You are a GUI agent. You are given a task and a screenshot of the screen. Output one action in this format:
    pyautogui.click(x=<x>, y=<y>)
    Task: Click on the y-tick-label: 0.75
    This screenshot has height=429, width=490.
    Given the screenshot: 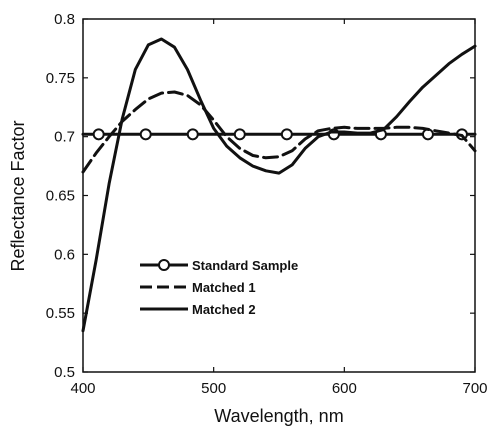 What is the action you would take?
    pyautogui.click(x=60, y=78)
    